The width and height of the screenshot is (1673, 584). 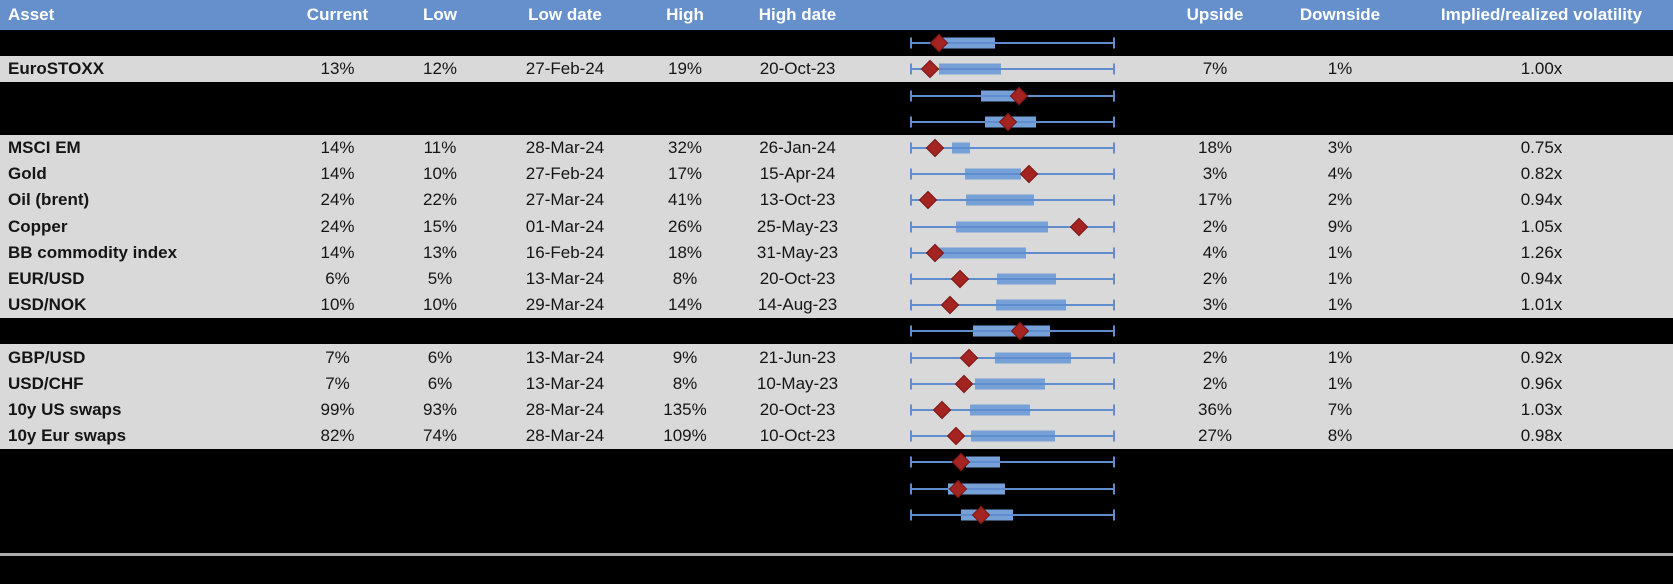 What do you see at coordinates (797, 409) in the screenshot?
I see `high-date-cell: 20-Oct-23` at bounding box center [797, 409].